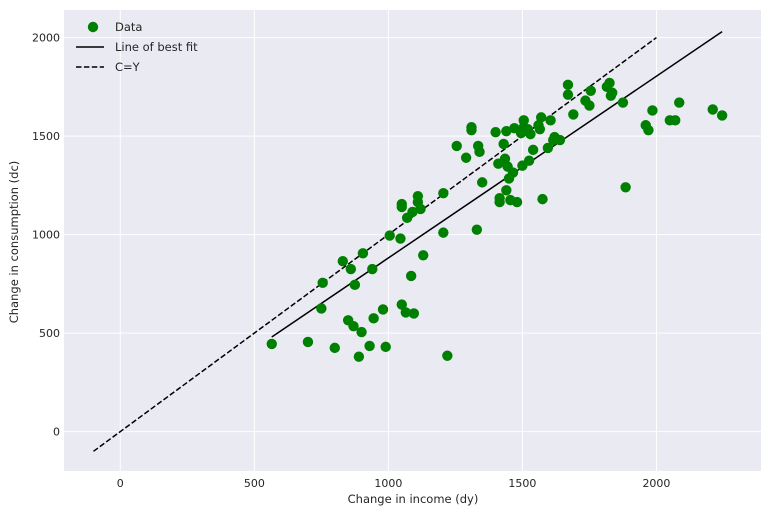  I want to click on legend-label-best-fit: Line of best fit, so click(156, 47).